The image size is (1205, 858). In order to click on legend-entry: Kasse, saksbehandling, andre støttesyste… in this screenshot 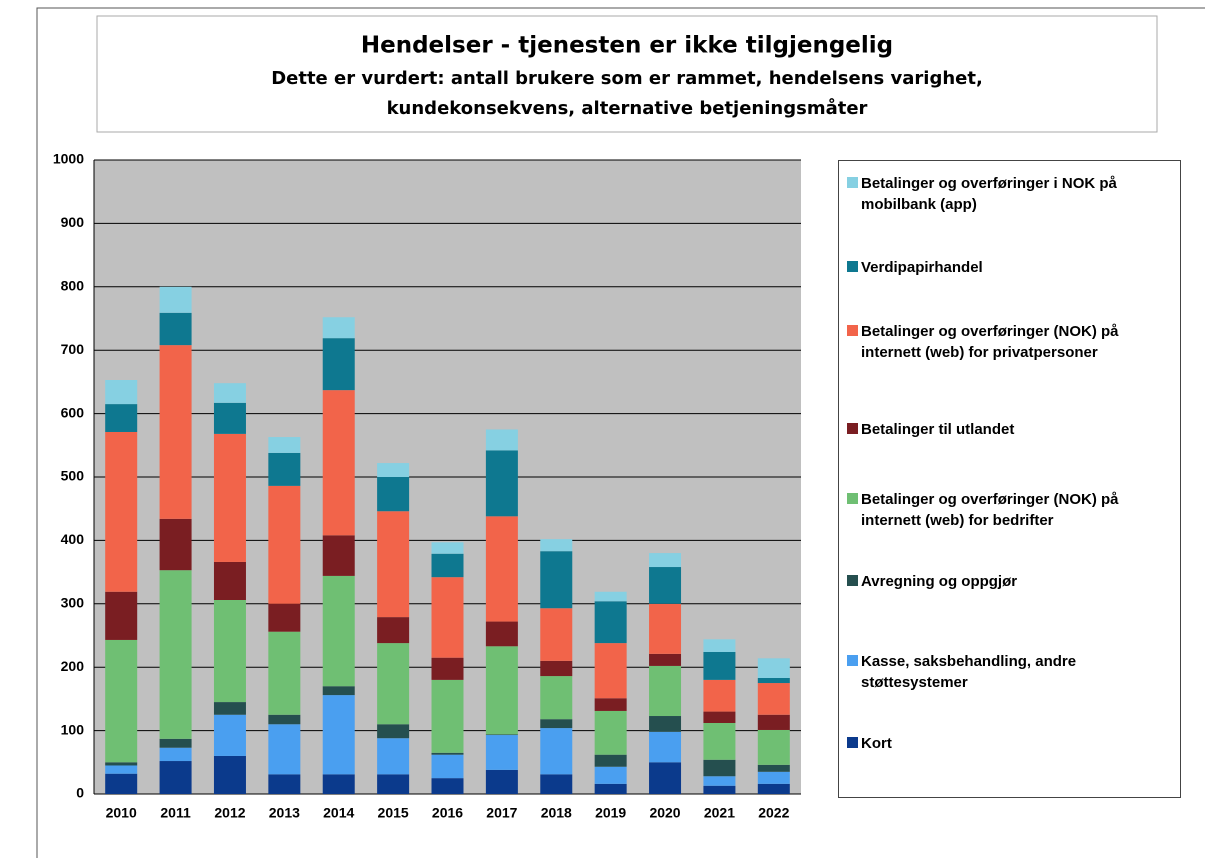, I will do `click(997, 672)`.